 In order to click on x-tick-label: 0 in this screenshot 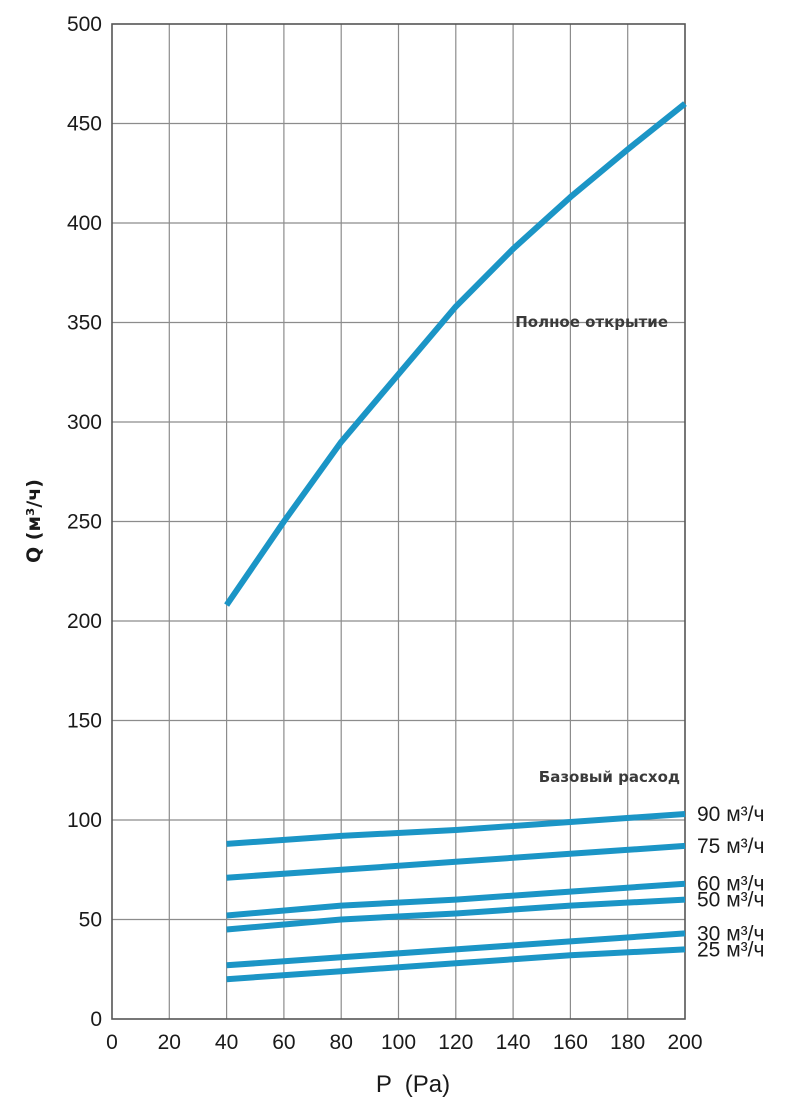, I will do `click(112, 1042)`.